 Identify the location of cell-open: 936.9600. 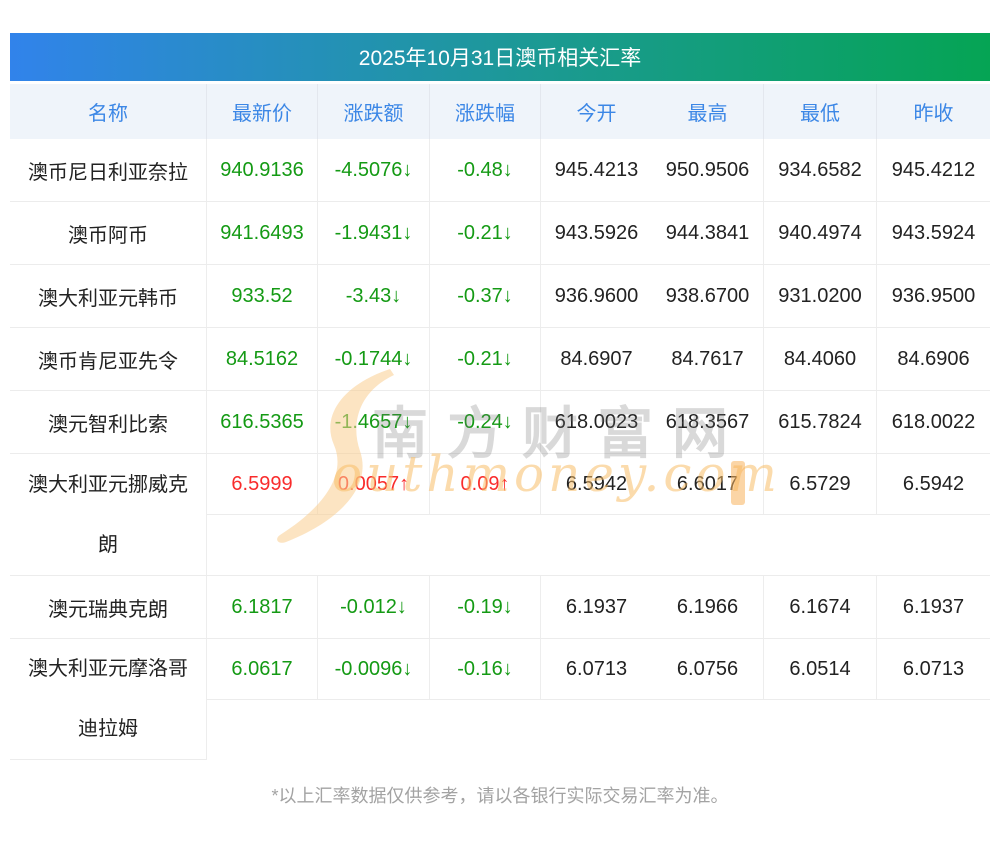
(596, 295).